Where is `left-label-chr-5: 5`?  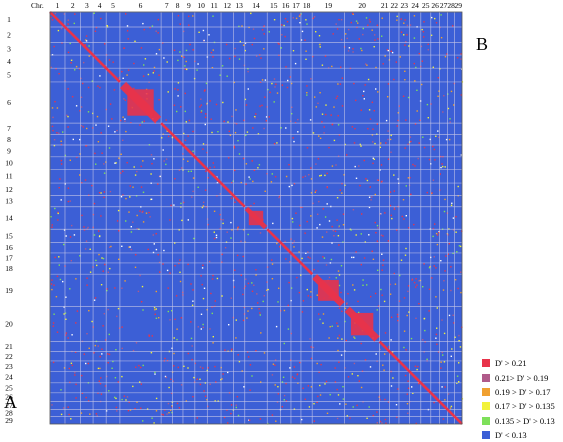 left-label-chr-5: 5 is located at coordinates (9, 75).